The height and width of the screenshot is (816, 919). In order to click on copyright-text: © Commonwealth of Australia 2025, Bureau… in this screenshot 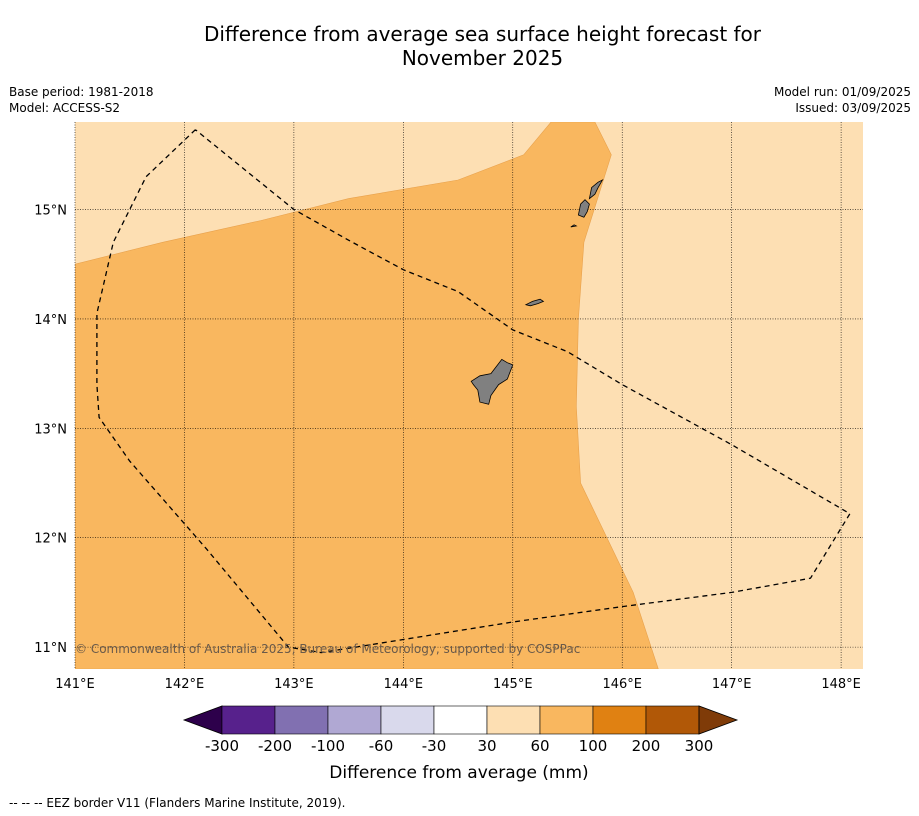, I will do `click(327, 649)`.